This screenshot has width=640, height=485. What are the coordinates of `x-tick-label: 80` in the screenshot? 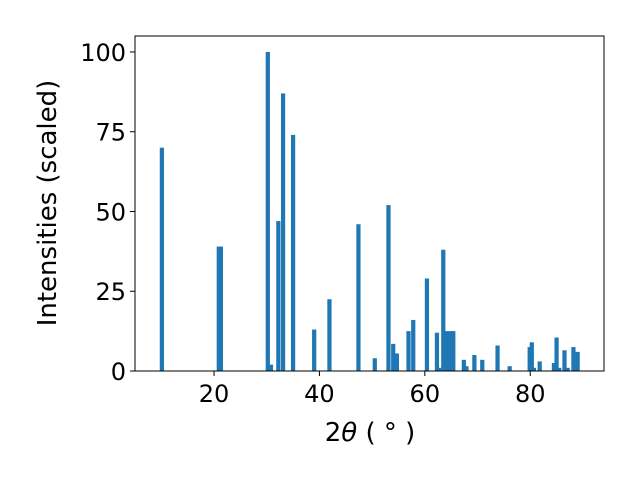 It's located at (530, 394).